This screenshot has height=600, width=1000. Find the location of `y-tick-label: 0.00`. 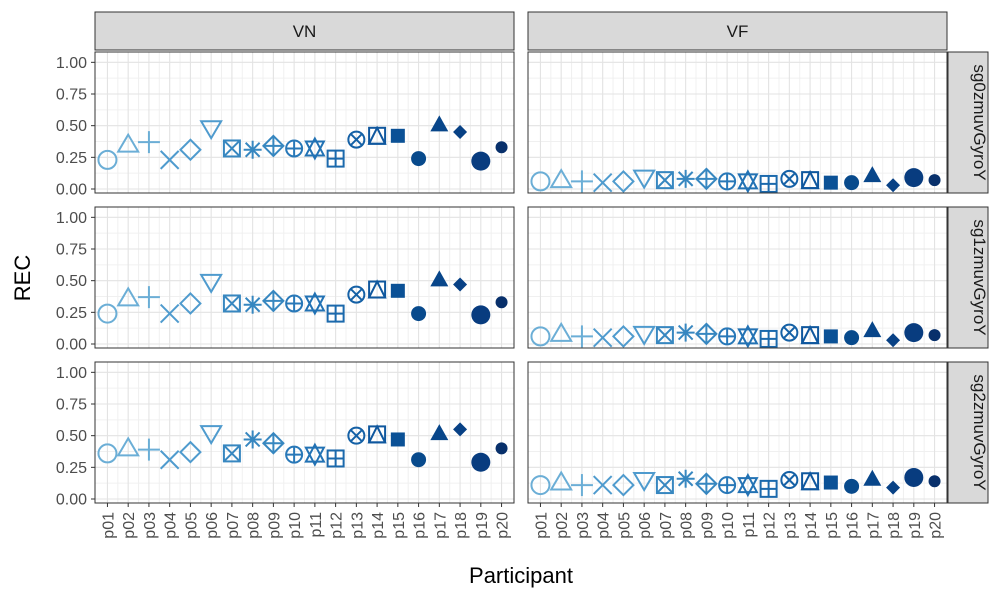

y-tick-label: 0.00 is located at coordinates (71, 345).